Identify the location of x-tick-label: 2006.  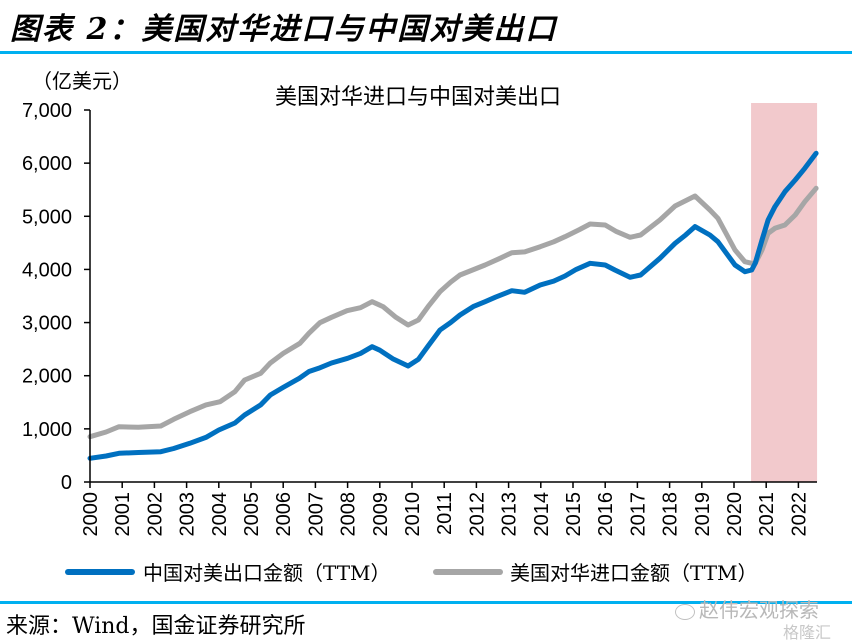
(284, 514).